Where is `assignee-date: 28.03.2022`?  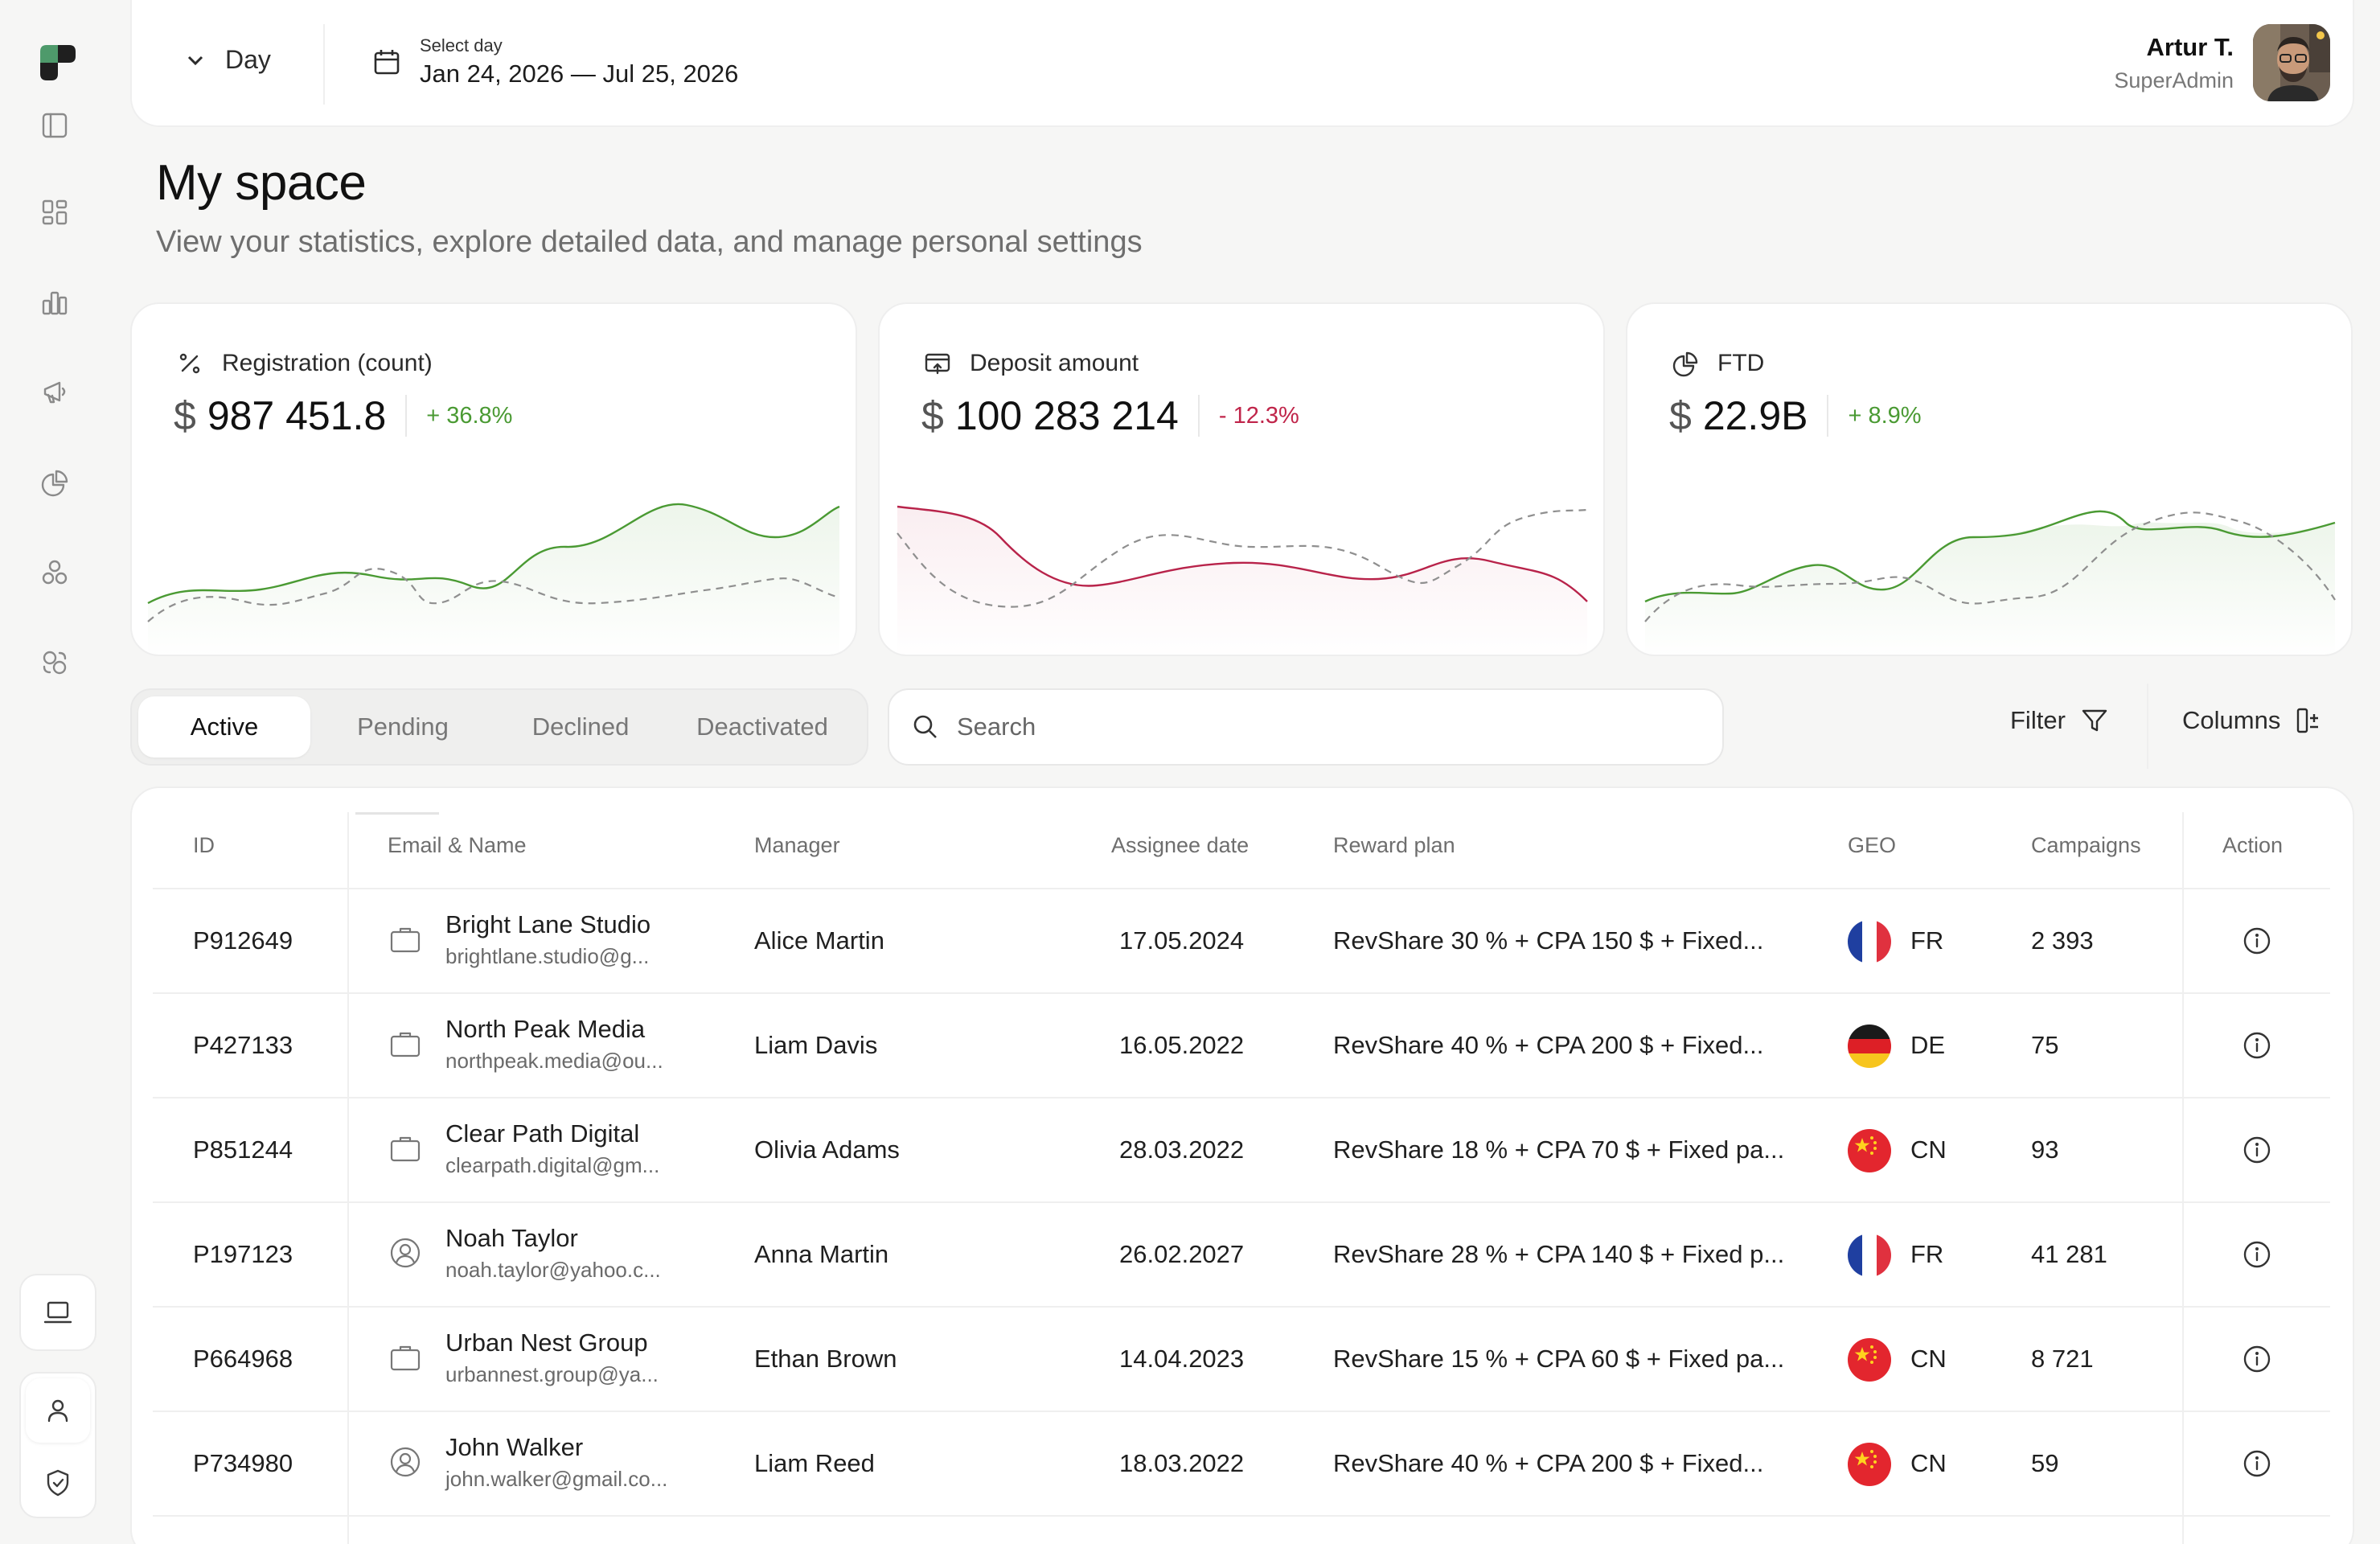 assignee-date: 28.03.2022 is located at coordinates (1182, 1149).